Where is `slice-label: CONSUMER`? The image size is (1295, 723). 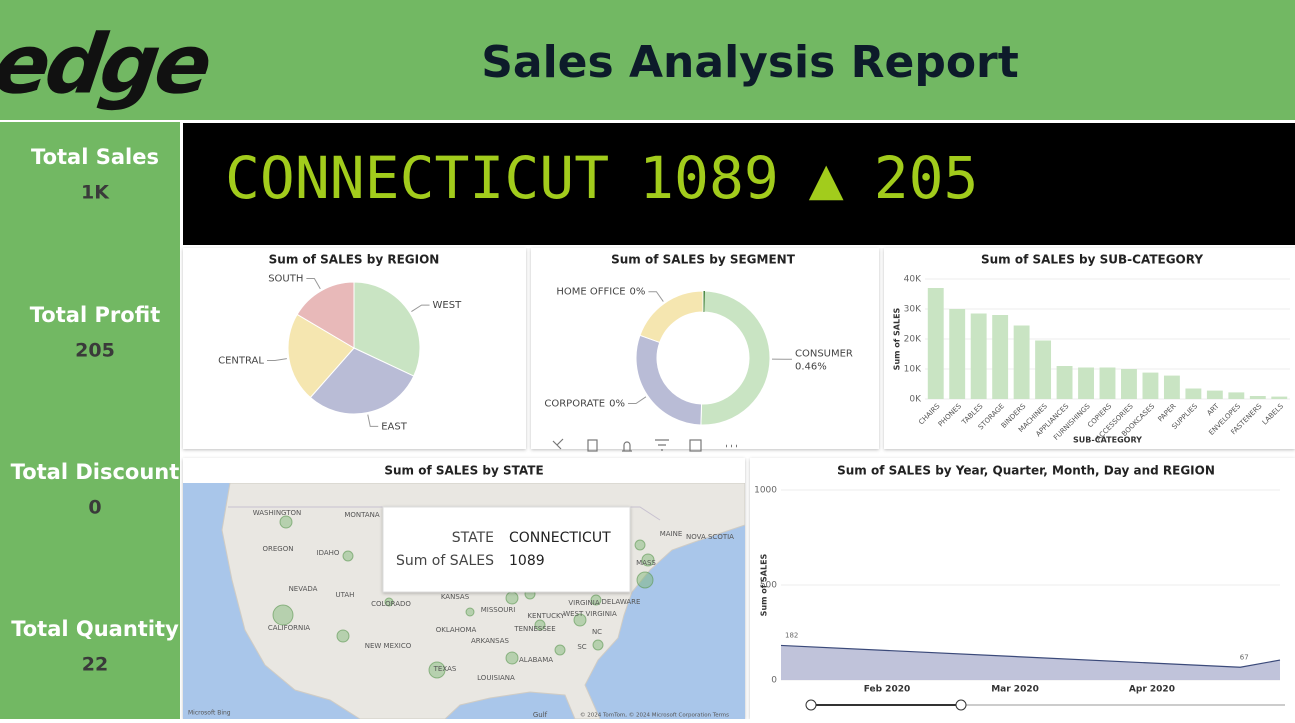 slice-label: CONSUMER is located at coordinates (824, 353).